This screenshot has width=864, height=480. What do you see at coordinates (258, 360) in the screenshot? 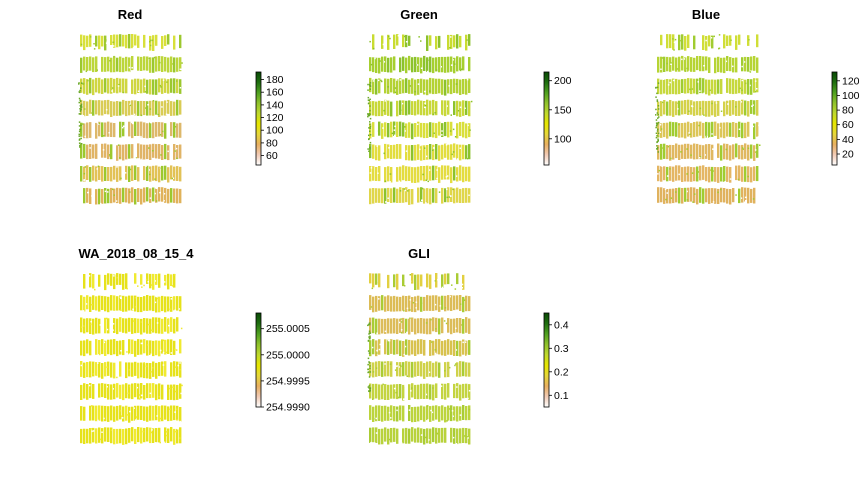
I see `legend-colorbar` at bounding box center [258, 360].